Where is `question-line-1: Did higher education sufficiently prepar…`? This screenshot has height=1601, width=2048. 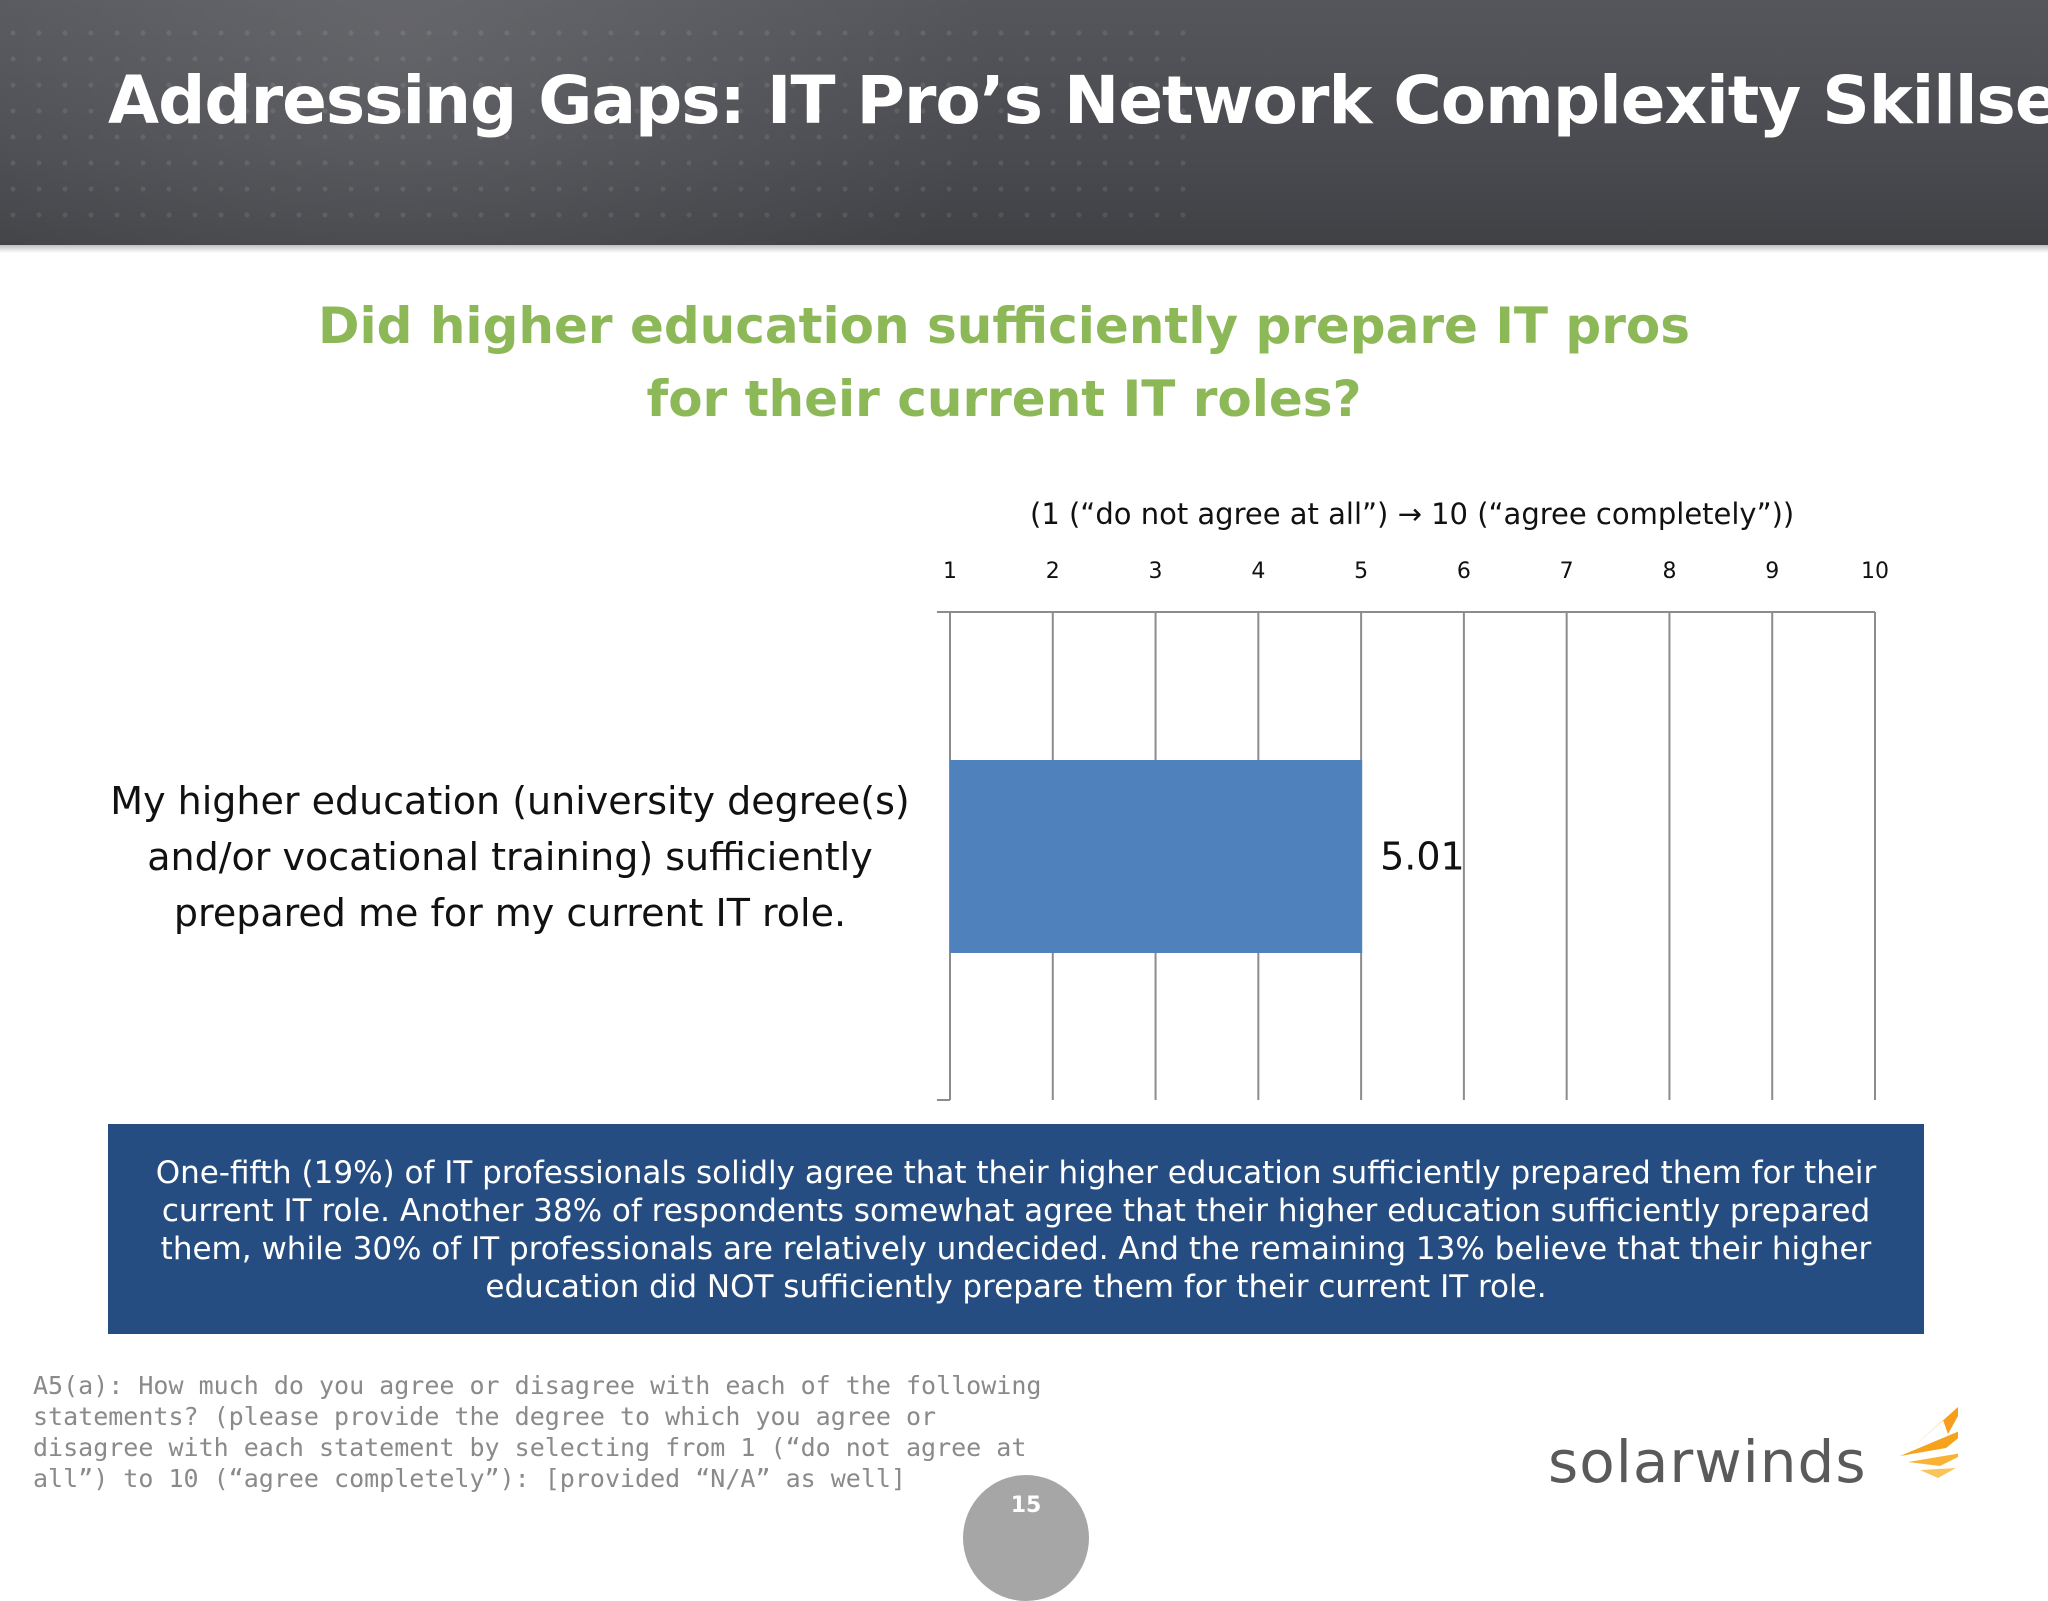 question-line-1: Did higher education sufficiently prepar… is located at coordinates (1004, 326).